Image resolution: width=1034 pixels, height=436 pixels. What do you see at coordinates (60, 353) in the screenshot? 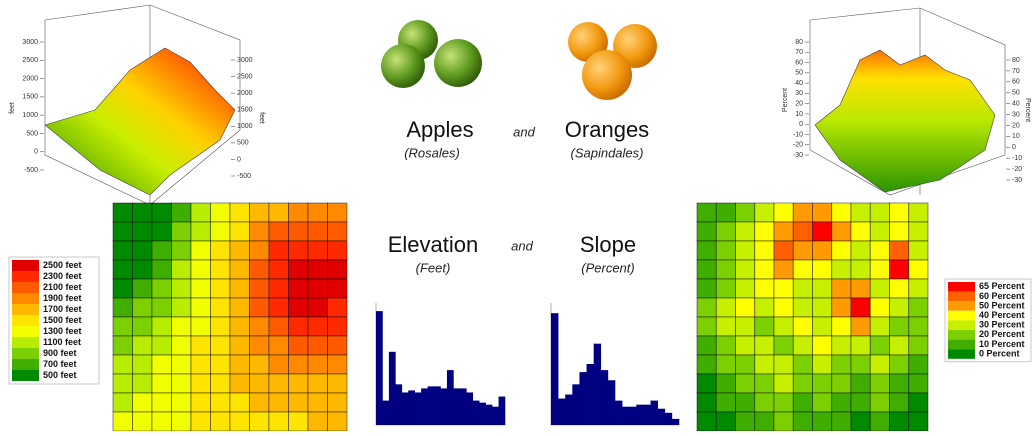
I see `legend-label: 900 feet` at bounding box center [60, 353].